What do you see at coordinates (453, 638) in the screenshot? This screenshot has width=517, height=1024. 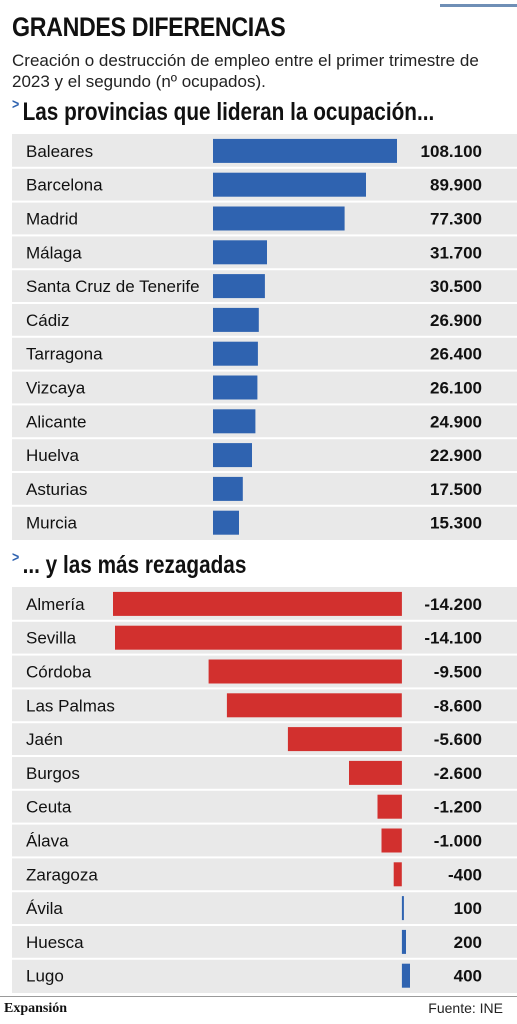 I see `laggards-value-label: -14.100` at bounding box center [453, 638].